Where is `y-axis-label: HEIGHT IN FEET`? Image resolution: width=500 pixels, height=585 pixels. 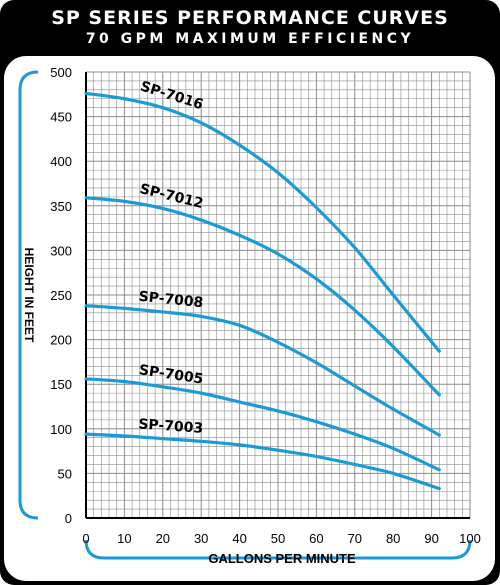 y-axis-label: HEIGHT IN FEET is located at coordinates (29, 295).